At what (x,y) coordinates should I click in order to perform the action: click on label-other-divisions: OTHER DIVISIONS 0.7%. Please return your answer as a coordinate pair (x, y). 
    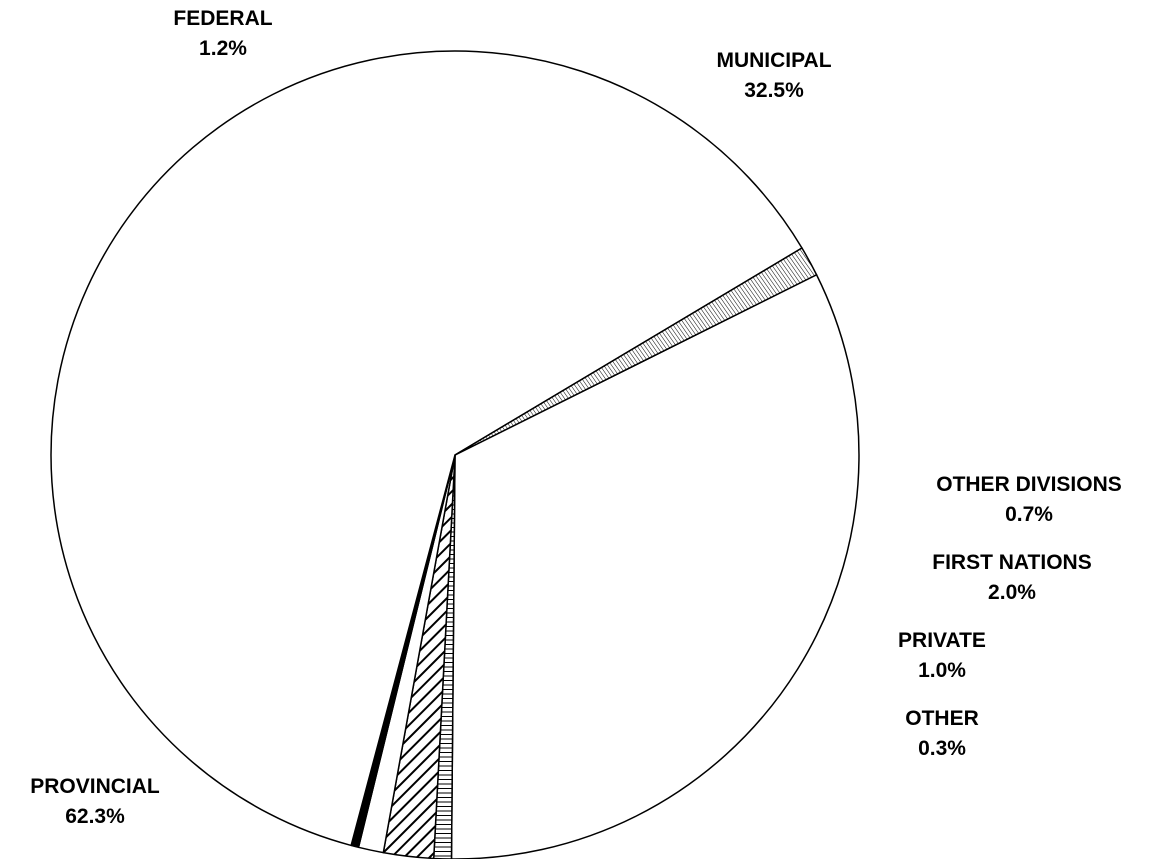
    Looking at the image, I should click on (1029, 500).